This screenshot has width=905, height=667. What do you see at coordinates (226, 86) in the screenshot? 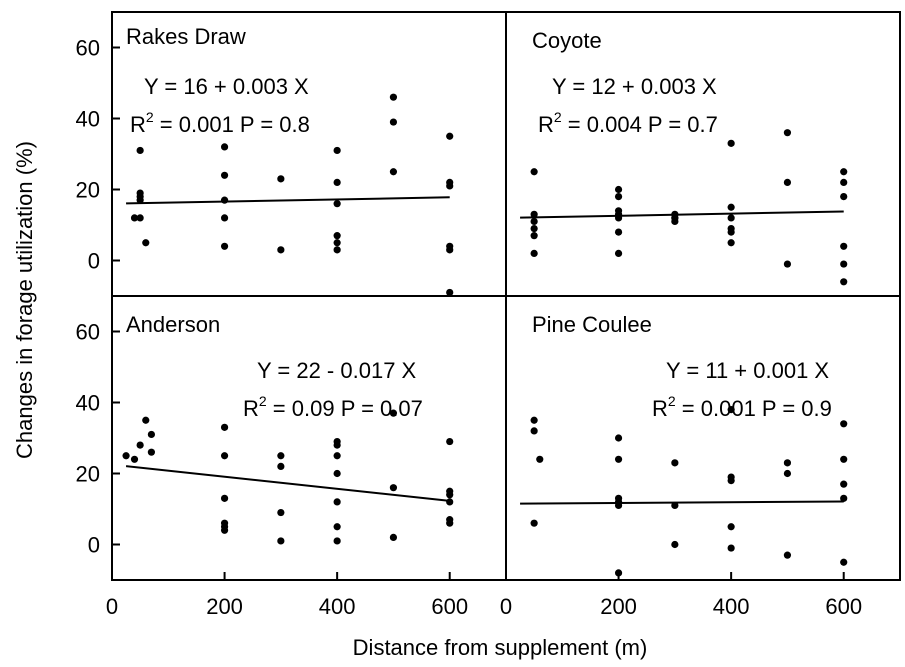
I see `regression-equation: Y = 16 + 0.003 X` at bounding box center [226, 86].